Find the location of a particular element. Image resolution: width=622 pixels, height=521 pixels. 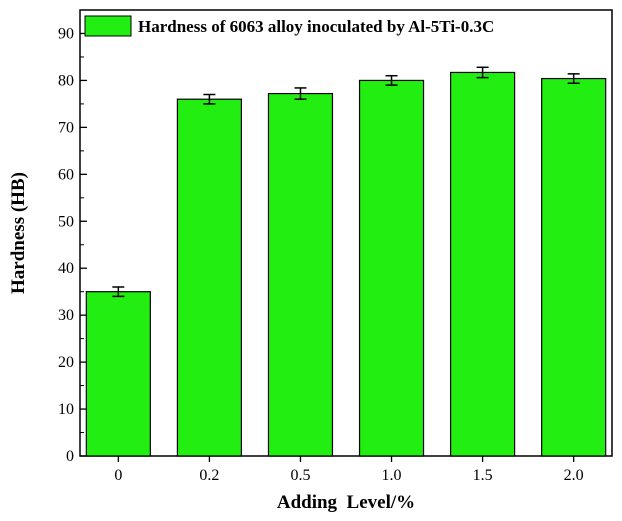

y-axis-title: Hardness (HB) is located at coordinates (18, 233).